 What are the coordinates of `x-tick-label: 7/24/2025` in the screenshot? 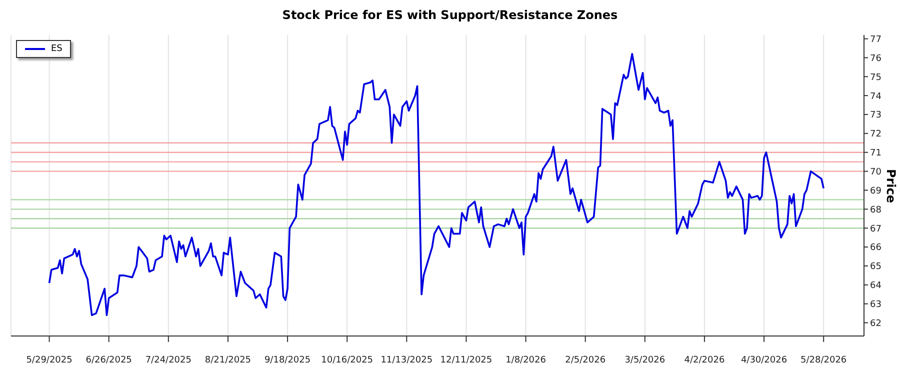 It's located at (168, 360).